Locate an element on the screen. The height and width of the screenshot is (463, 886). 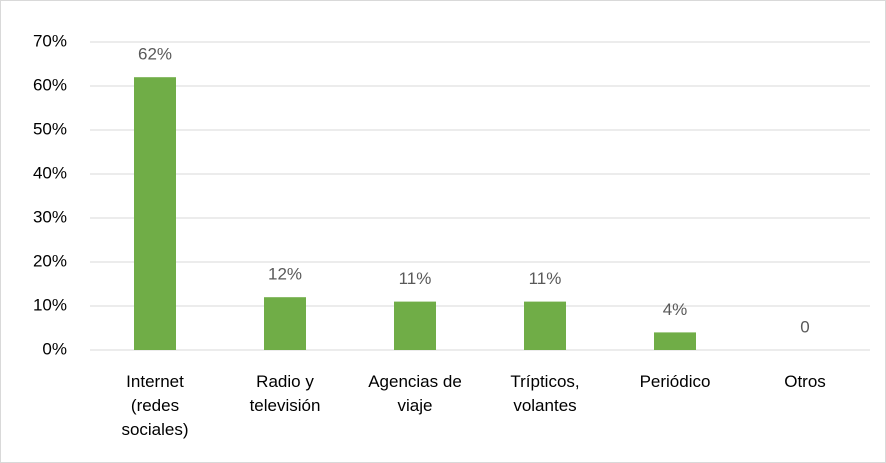
value-label: 12% is located at coordinates (285, 274).